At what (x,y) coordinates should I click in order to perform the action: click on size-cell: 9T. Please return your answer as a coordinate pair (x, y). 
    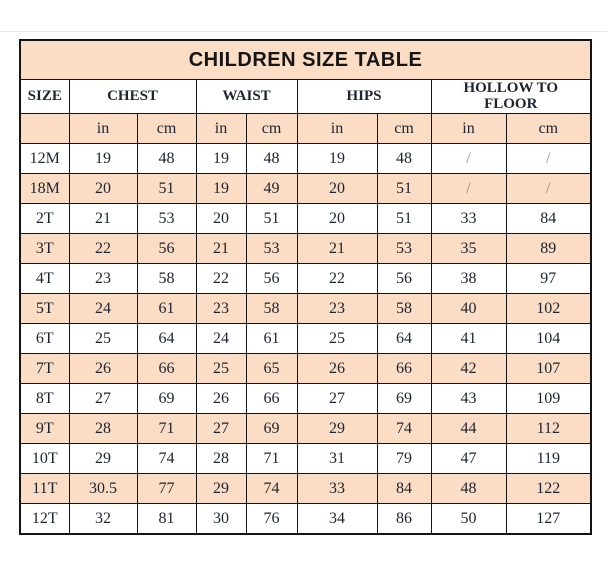
    Looking at the image, I should click on (44, 428).